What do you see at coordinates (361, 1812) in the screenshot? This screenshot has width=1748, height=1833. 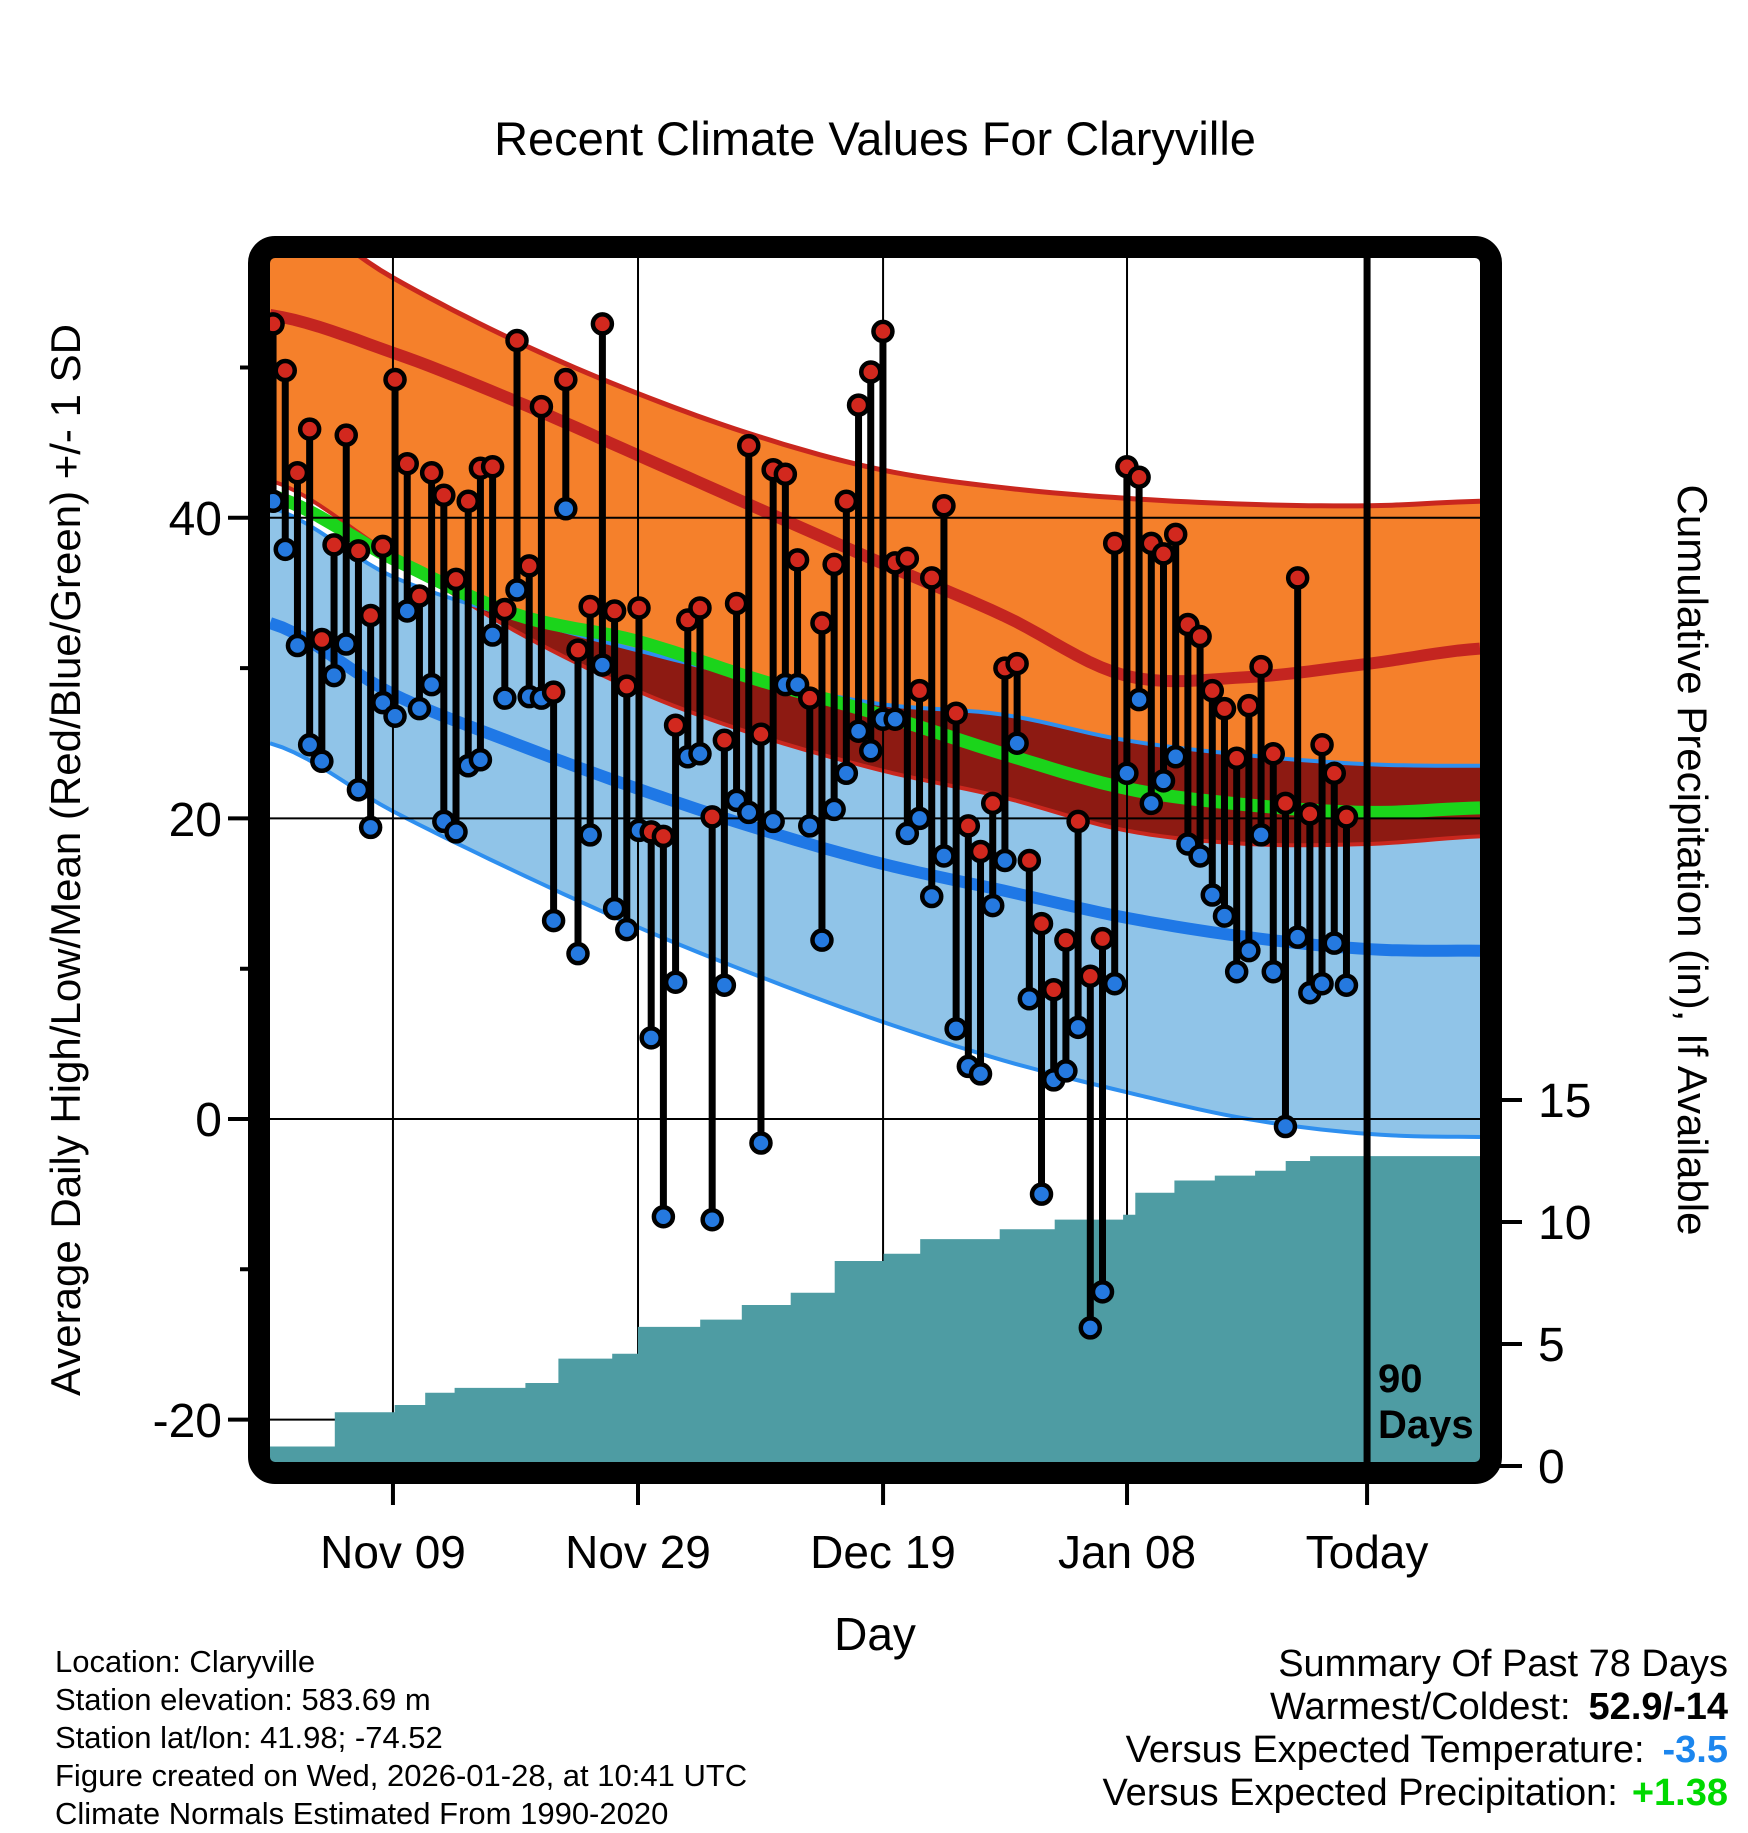 I see `info-normals: Climate Normals Estimated From 1990-2020` at bounding box center [361, 1812].